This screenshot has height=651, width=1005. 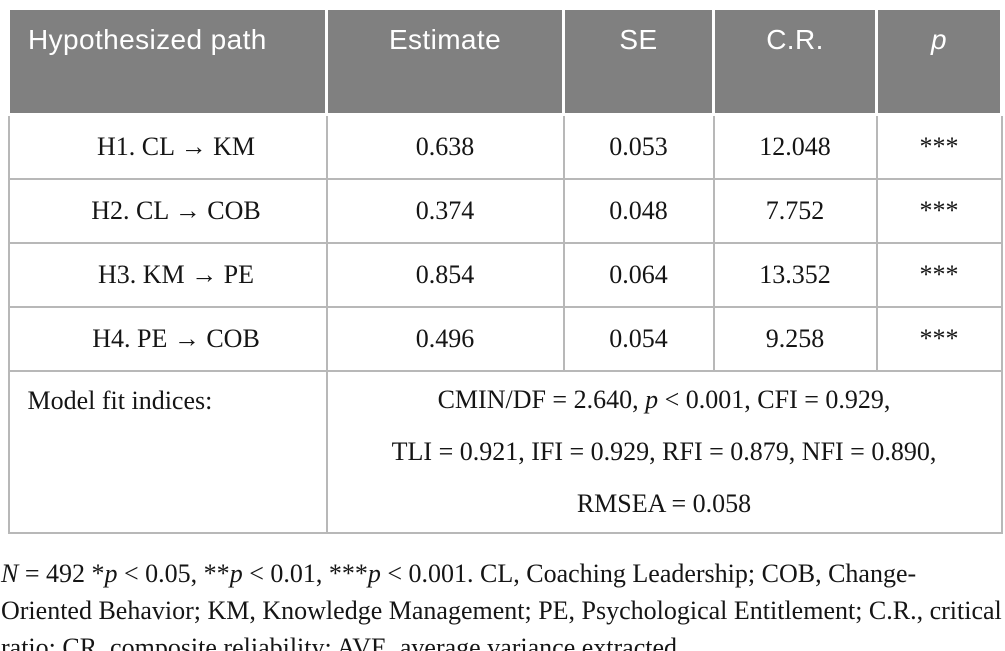 What do you see at coordinates (638, 146) in the screenshot?
I see `se-cell: 0.053` at bounding box center [638, 146].